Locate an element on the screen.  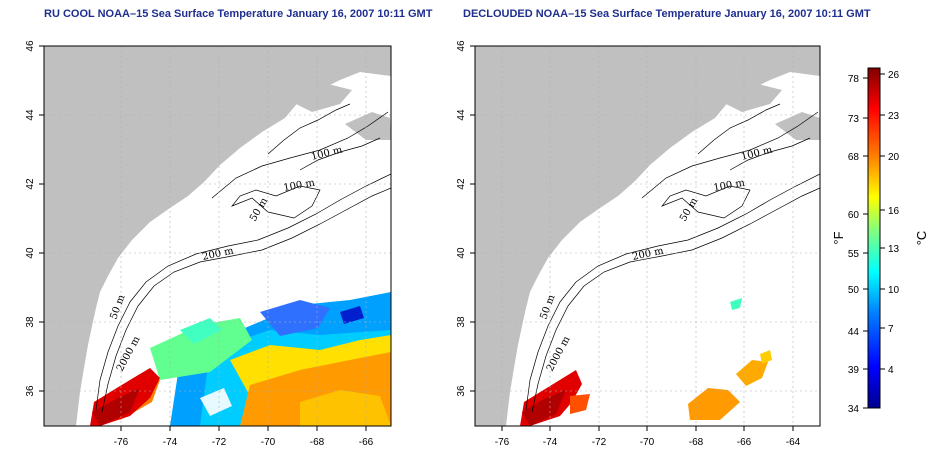
colorbar-f-tick: 39 is located at coordinates (854, 370).